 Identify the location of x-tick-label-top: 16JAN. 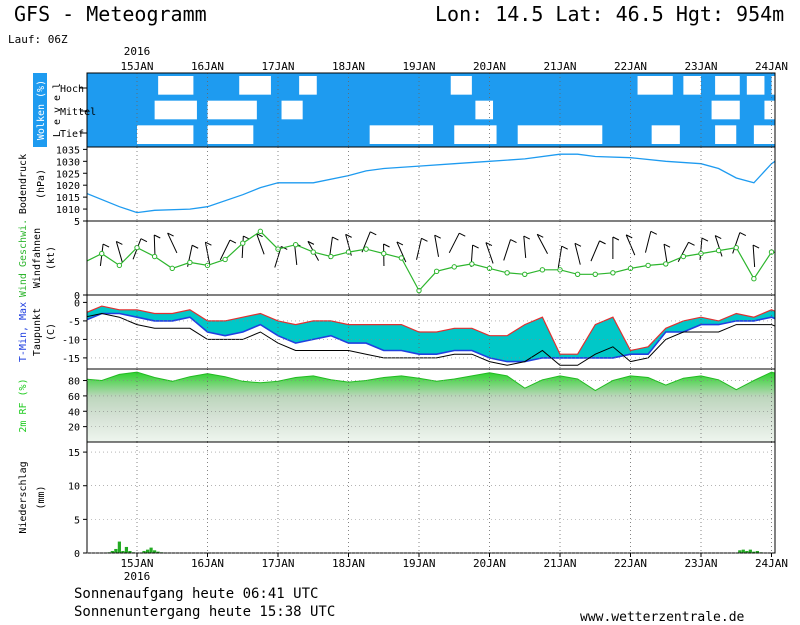
(207, 66).